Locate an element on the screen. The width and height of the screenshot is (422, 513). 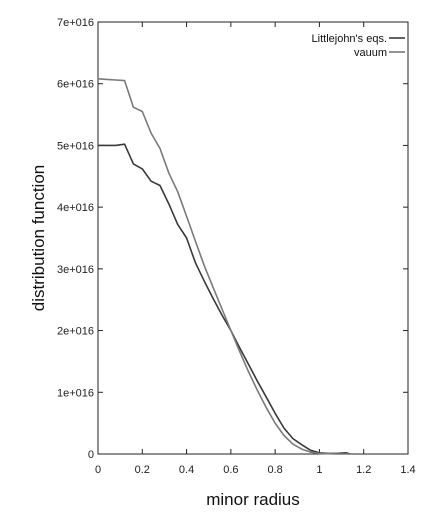
x-tick-label: 0.2 is located at coordinates (142, 470).